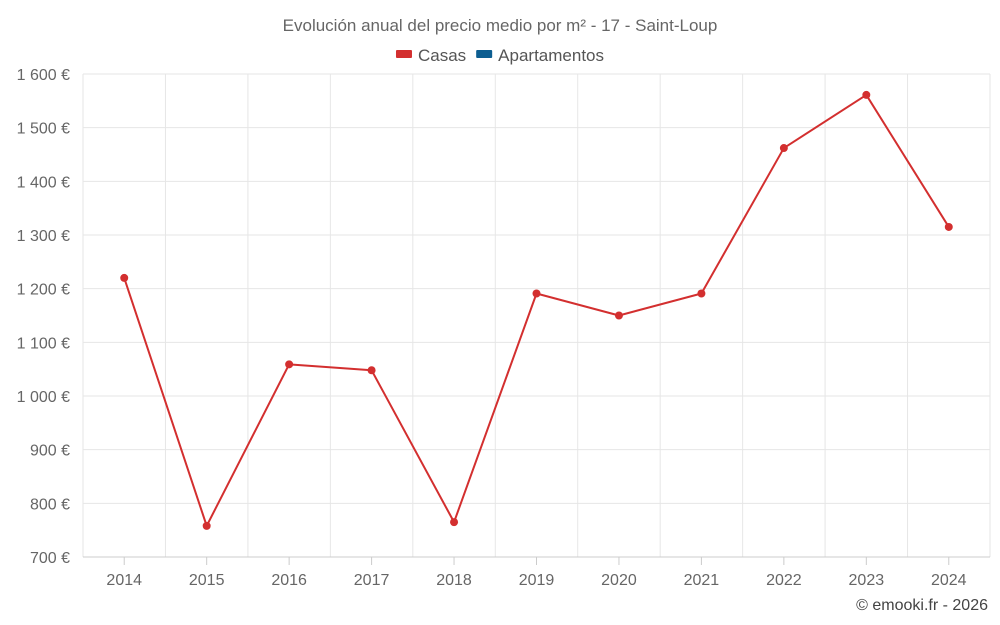 This screenshot has width=1000, height=625. Describe the element at coordinates (43, 182) in the screenshot. I see `y-tick-label: 1 400 €` at that location.